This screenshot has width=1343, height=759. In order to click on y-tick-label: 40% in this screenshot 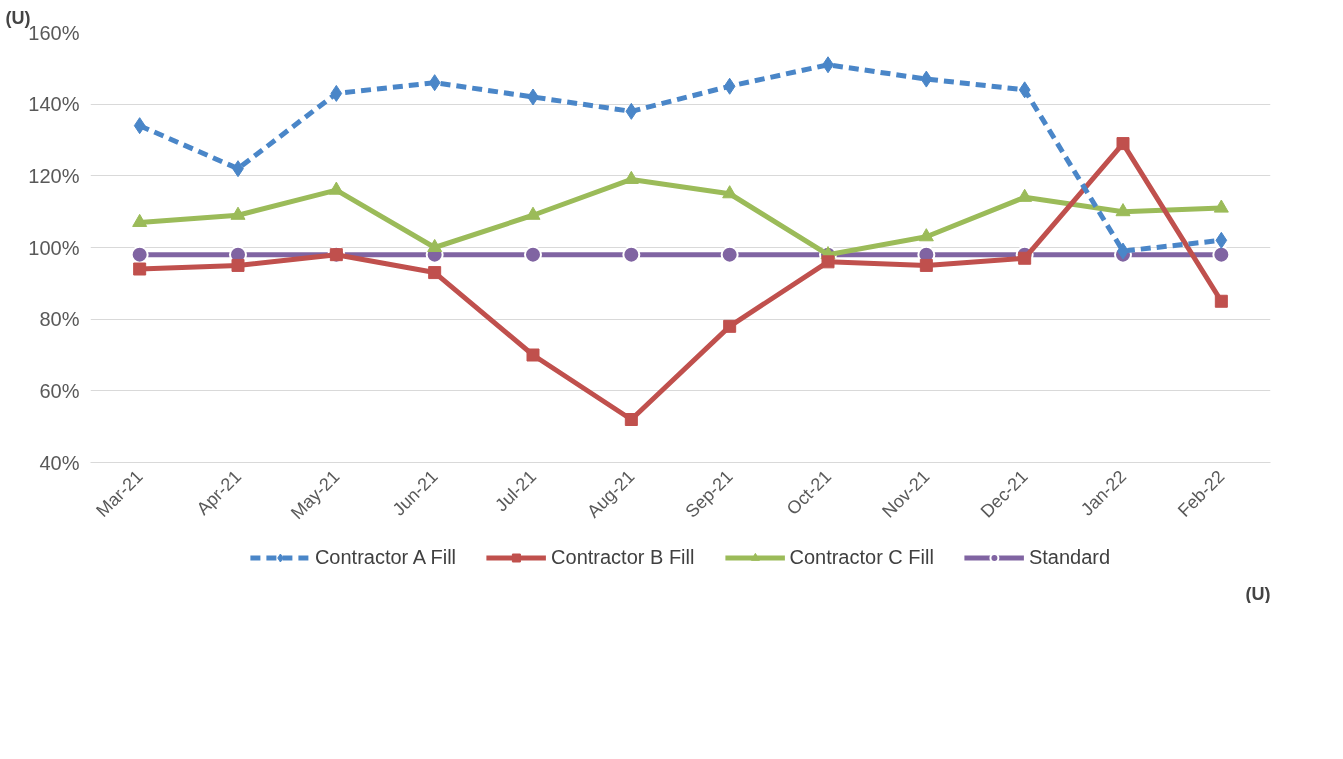, I will do `click(59, 462)`.